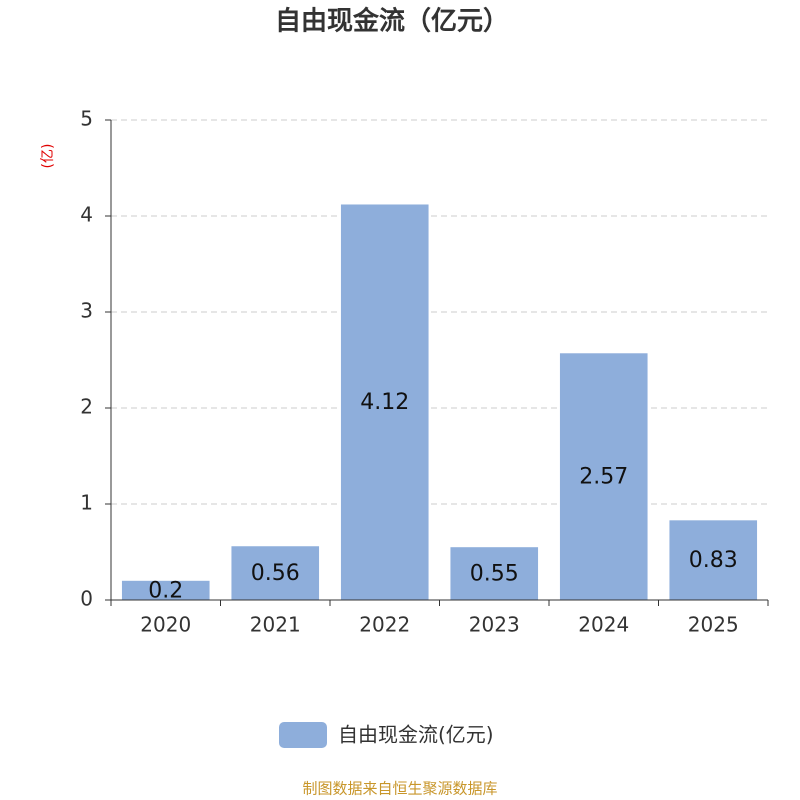 This screenshot has width=800, height=800. Describe the element at coordinates (399, 789) in the screenshot. I see `source-note: 制图数据来自恒生聚源数据库` at that location.